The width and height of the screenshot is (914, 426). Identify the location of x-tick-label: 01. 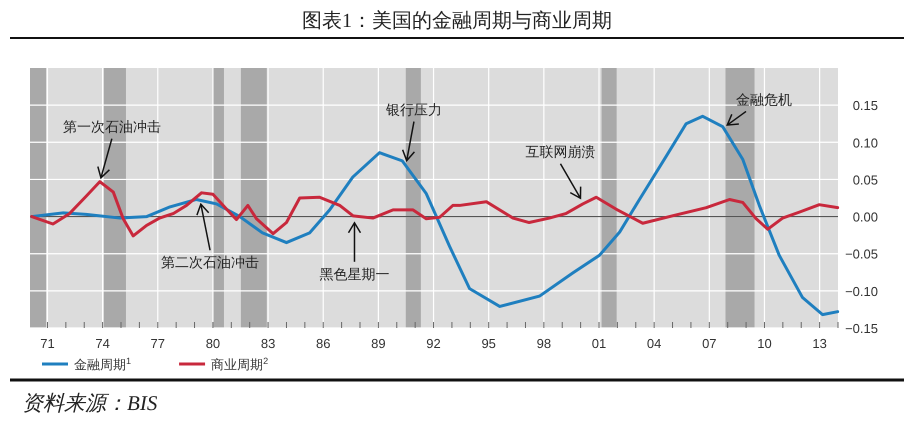
(599, 343).